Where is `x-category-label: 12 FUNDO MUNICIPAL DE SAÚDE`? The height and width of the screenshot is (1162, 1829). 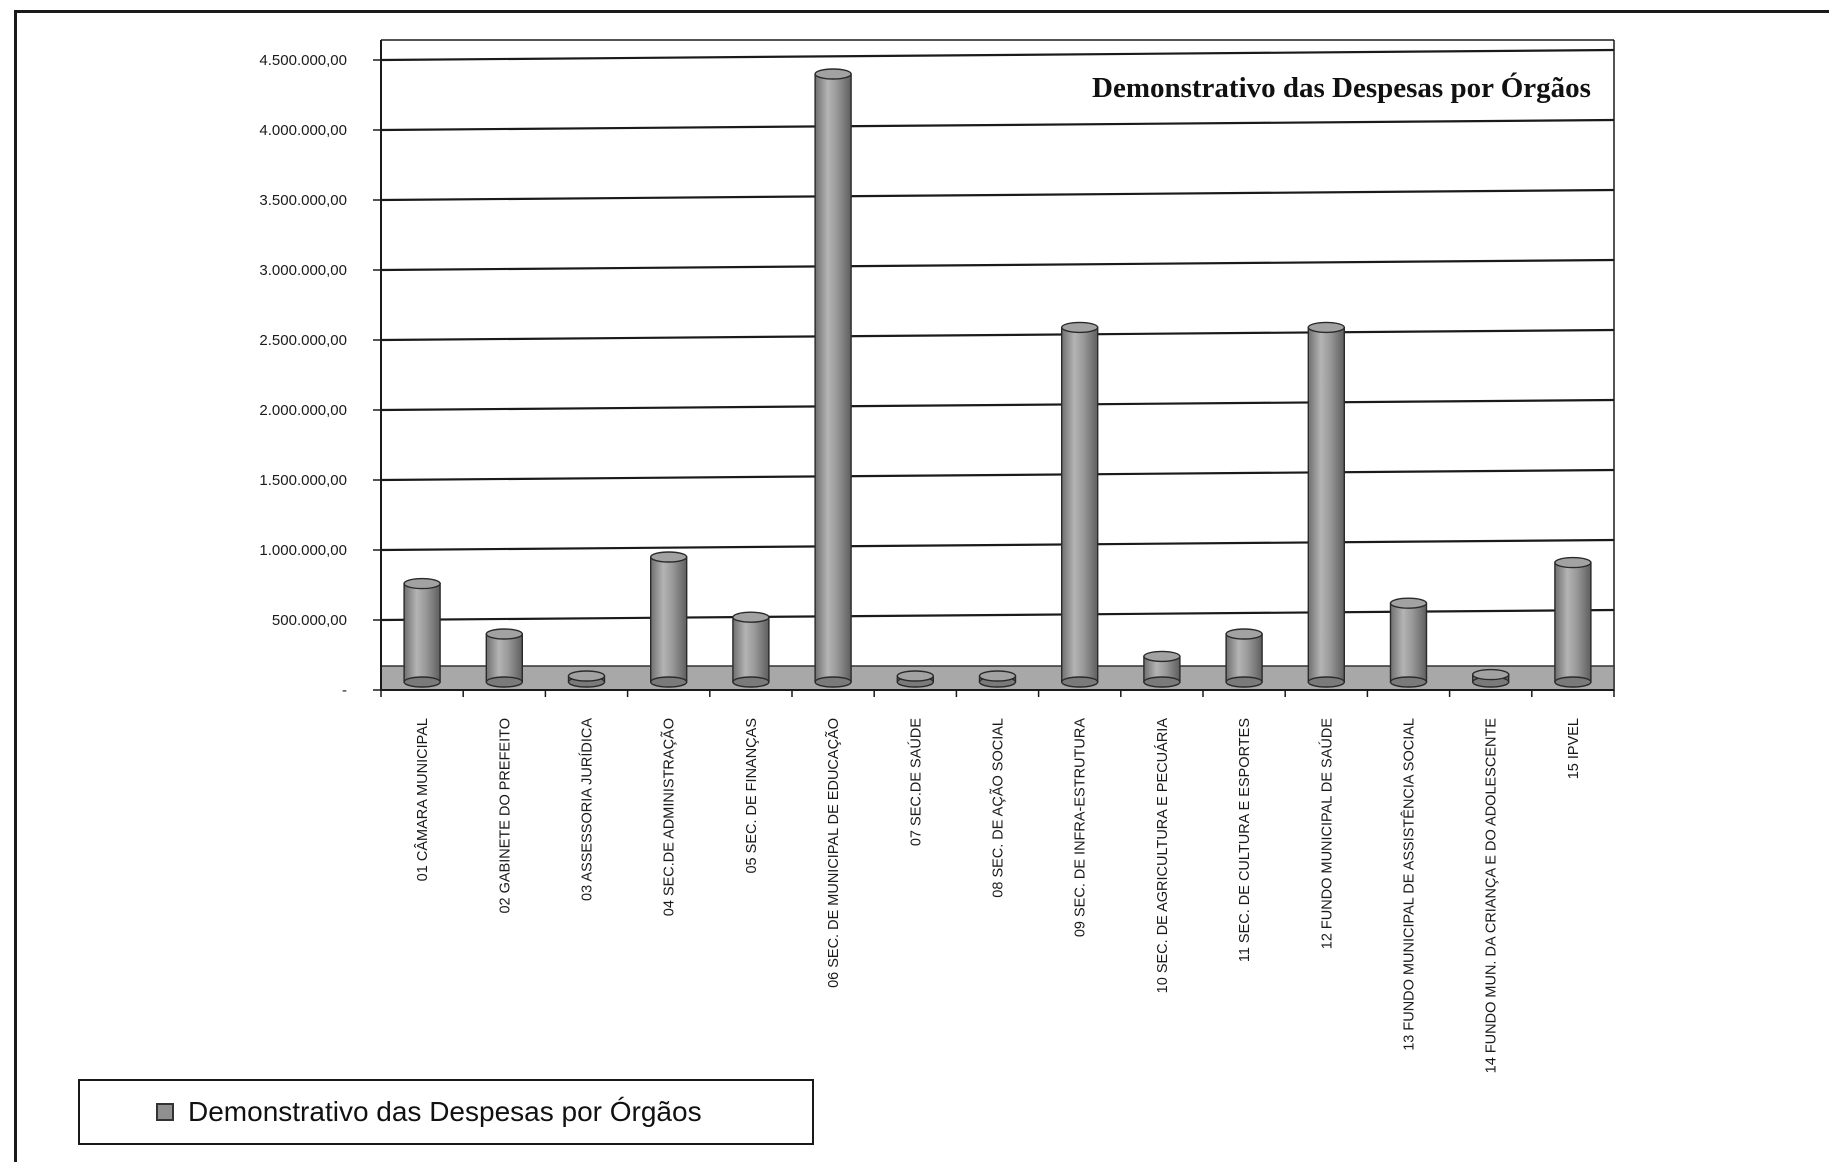
x-category-label: 12 FUNDO MUNICIPAL DE SAÚDE is located at coordinates (1326, 834).